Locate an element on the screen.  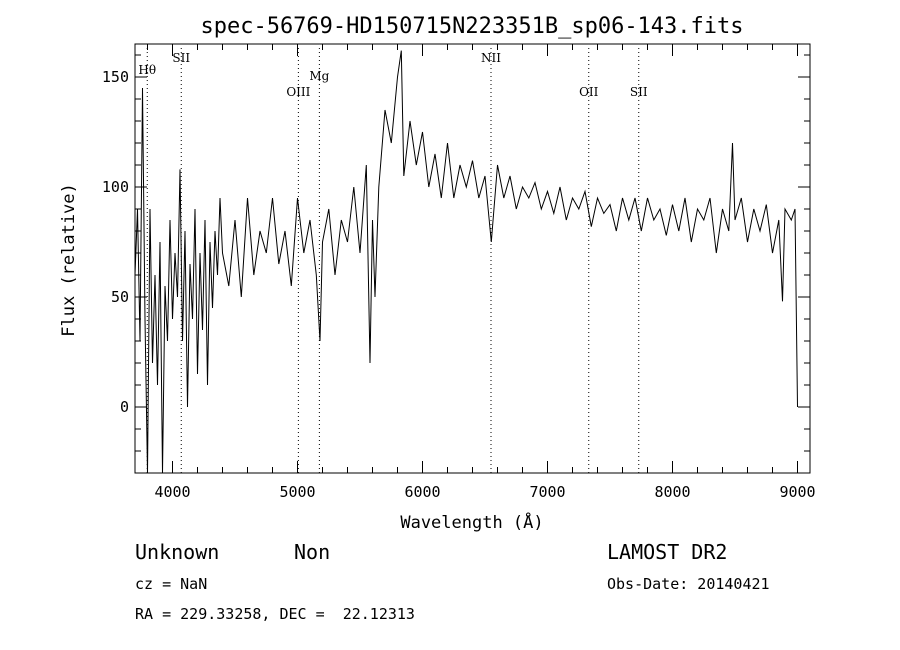
x-axis-label: Wavelength (Å) is located at coordinates (471, 522).